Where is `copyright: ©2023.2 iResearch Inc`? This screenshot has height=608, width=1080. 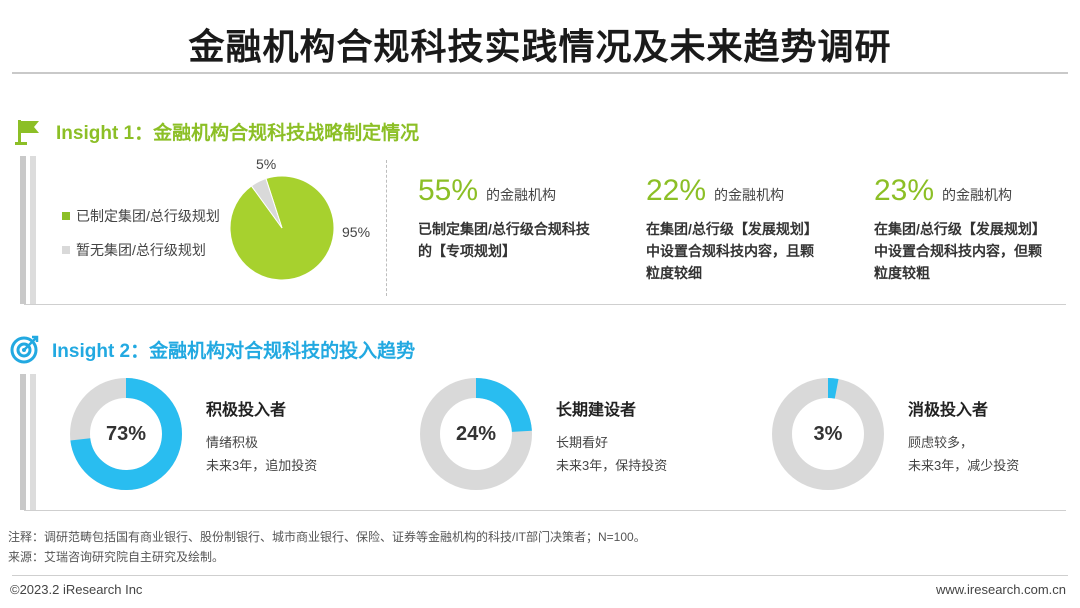 copyright: ©2023.2 iResearch Inc is located at coordinates (76, 589).